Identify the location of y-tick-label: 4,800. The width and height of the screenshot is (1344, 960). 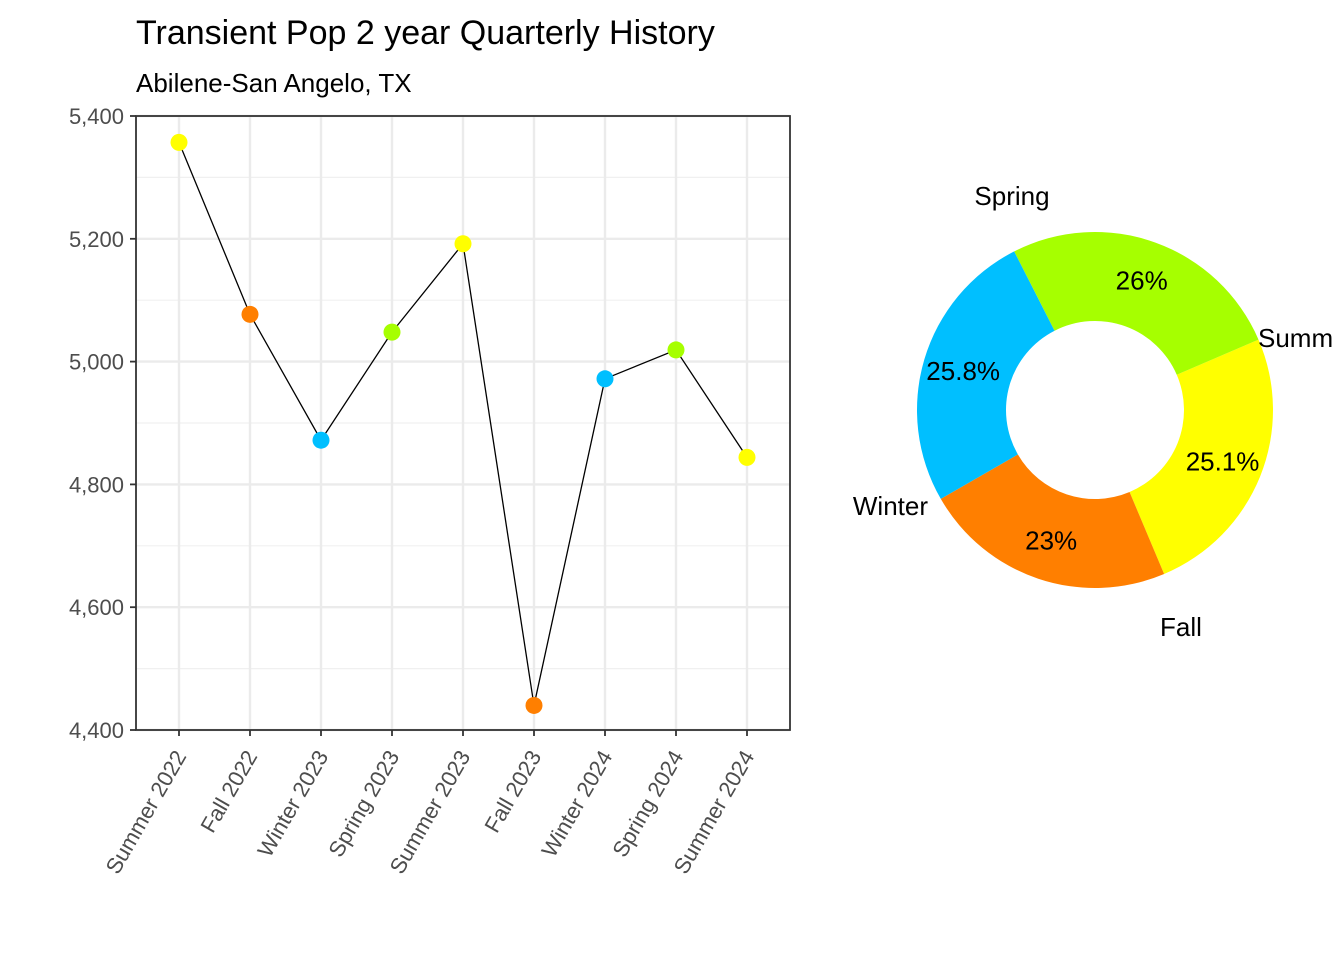
(96, 484).